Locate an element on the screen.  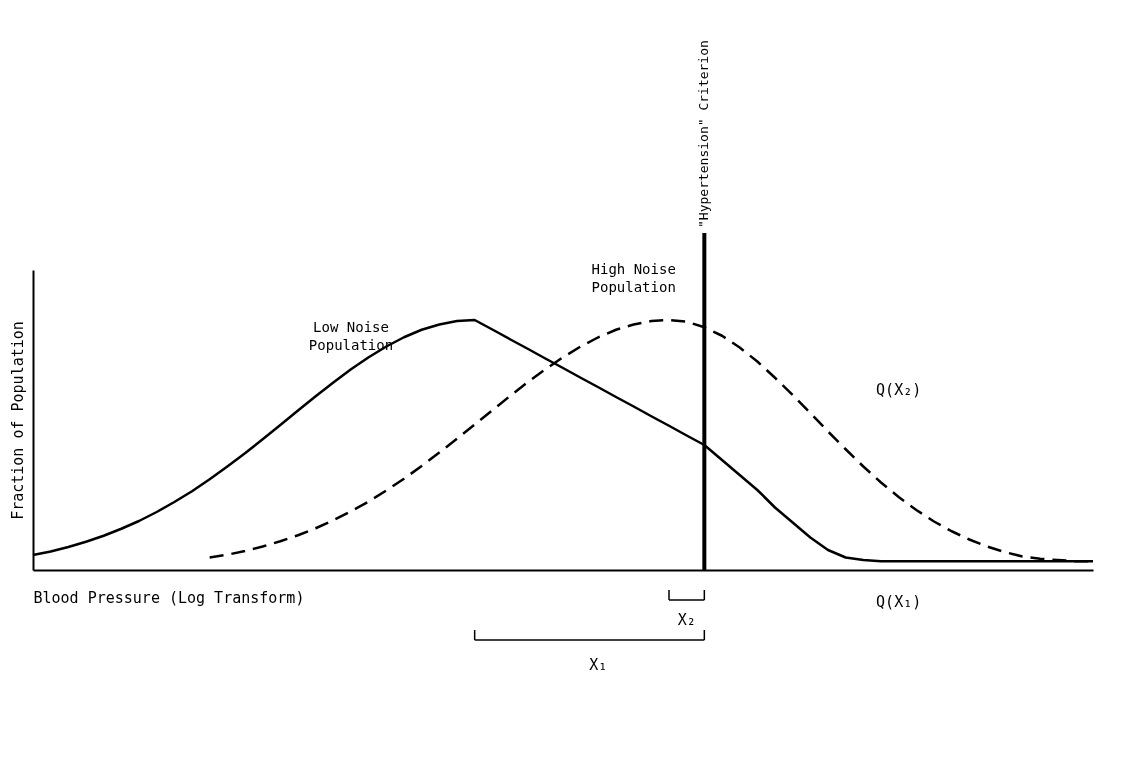
text: X₁ is located at coordinates (598, 665).